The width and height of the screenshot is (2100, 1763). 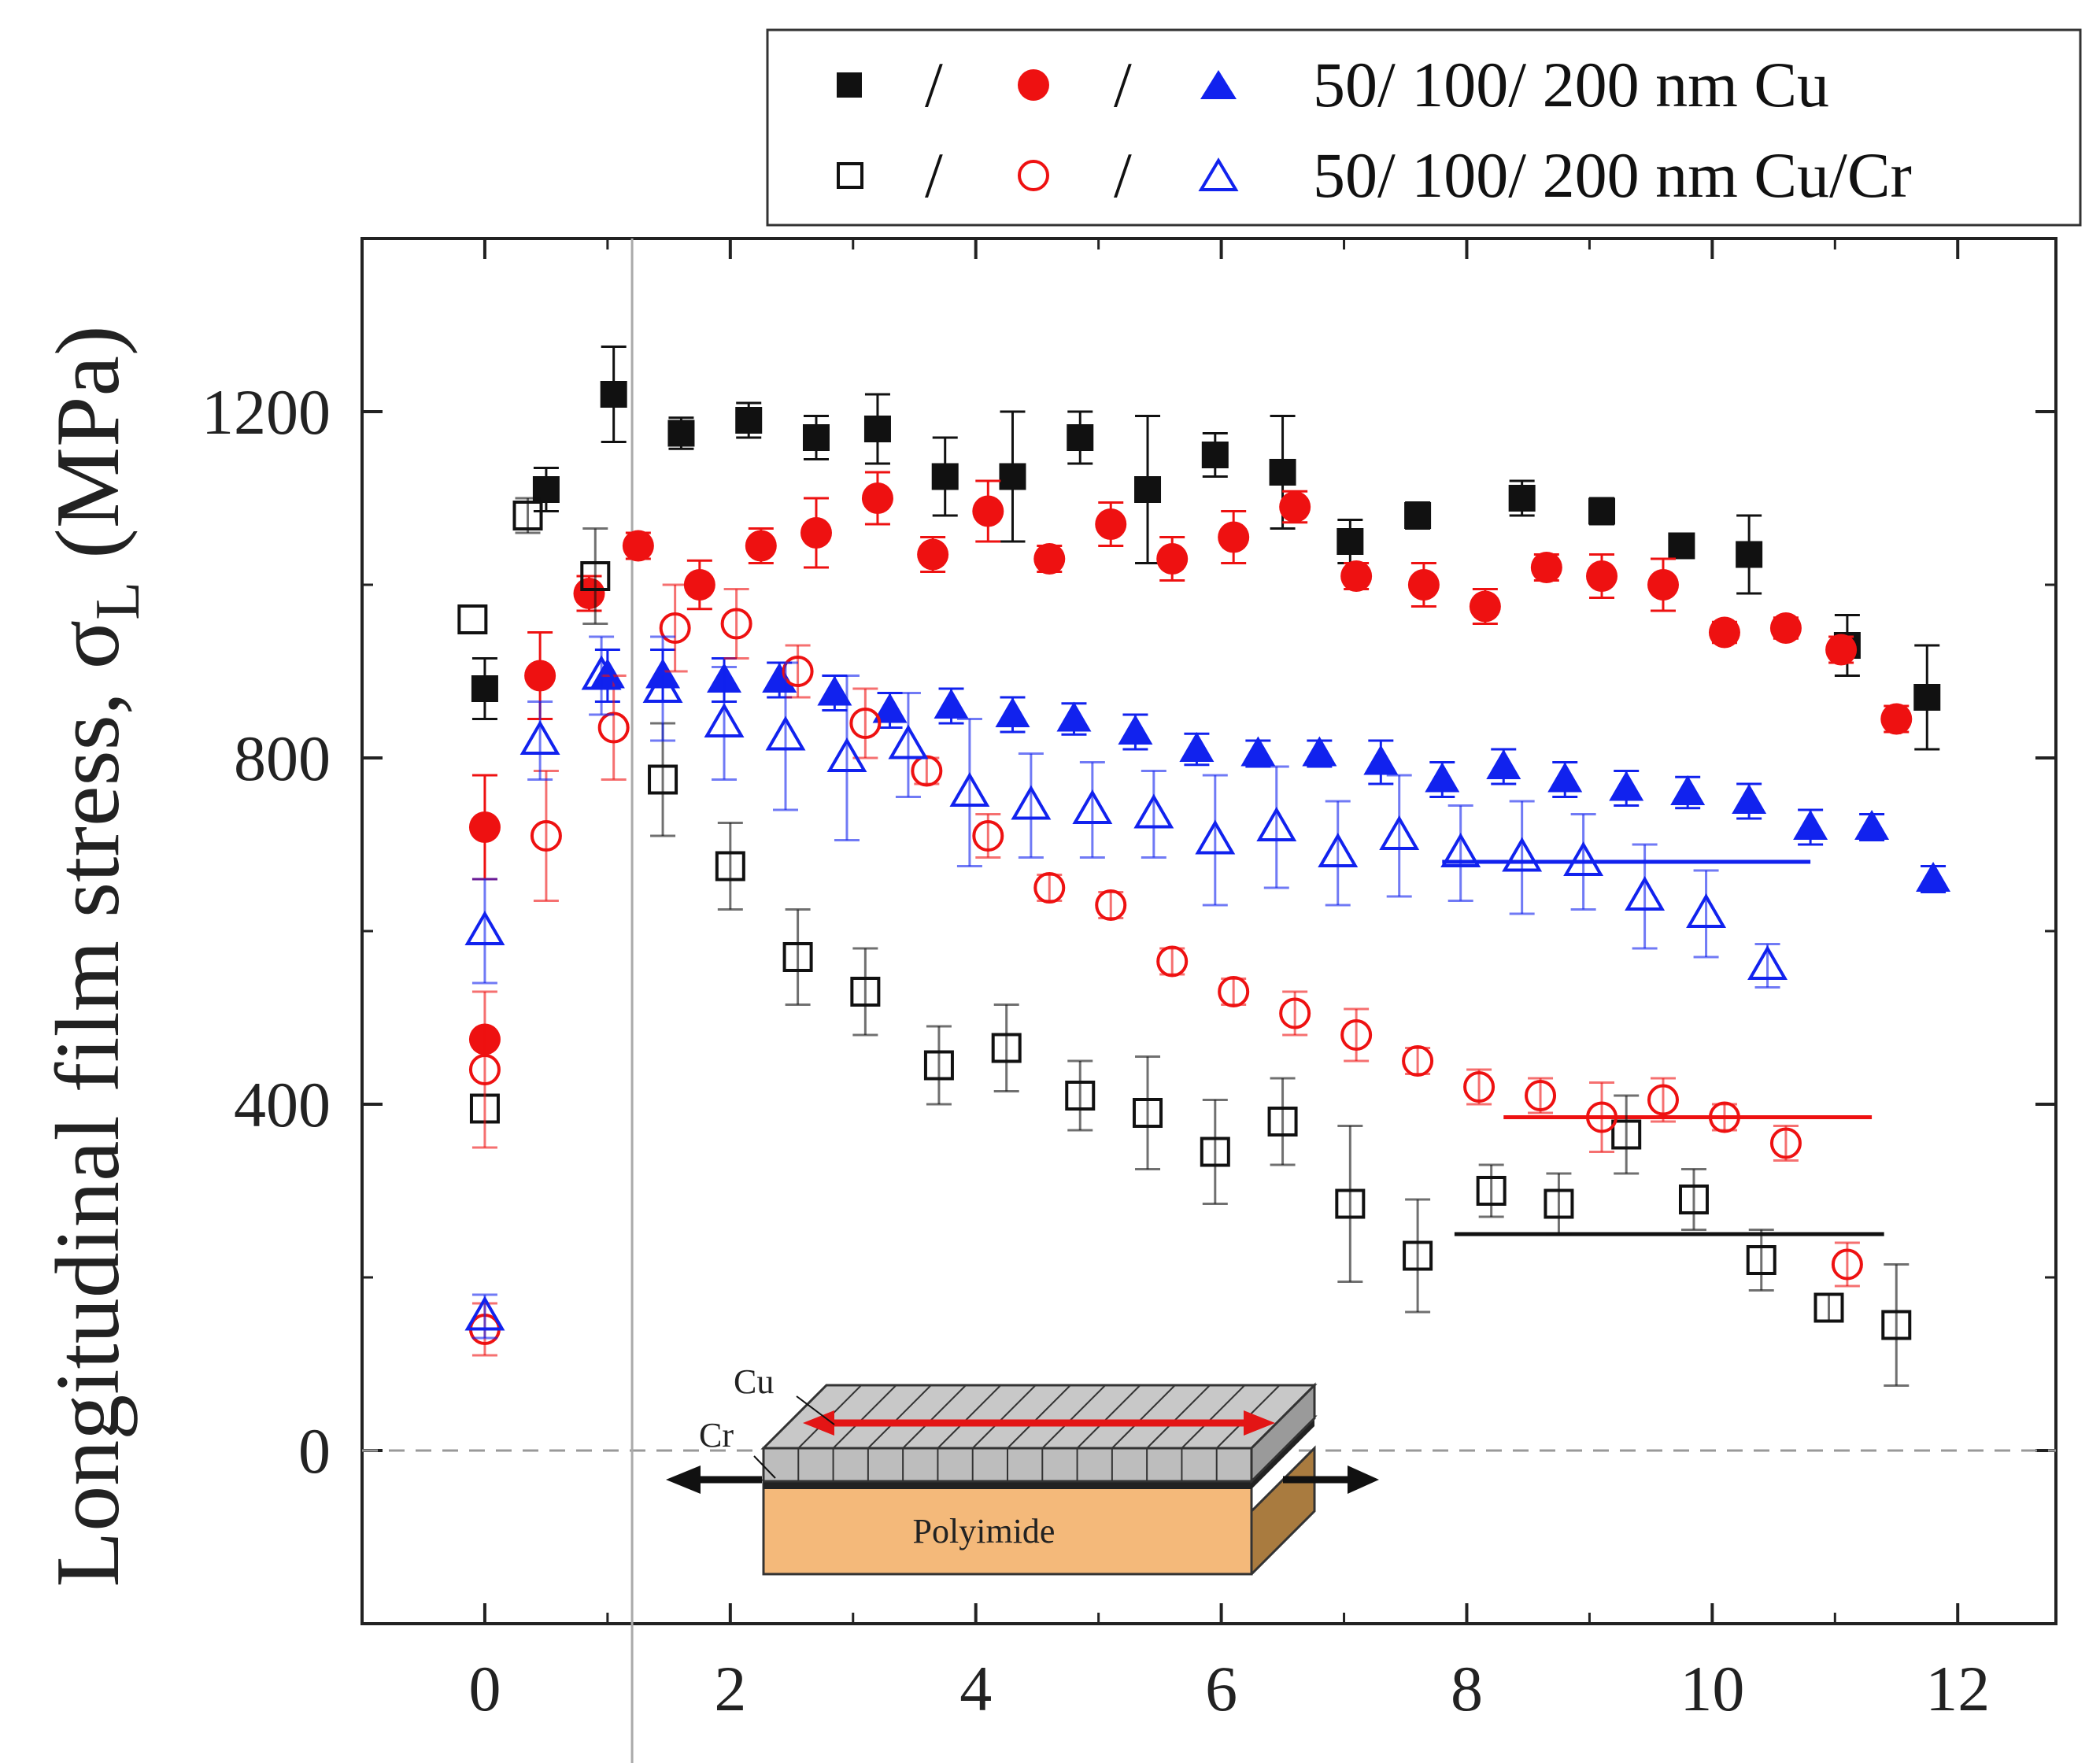 I want to click on y-tick-label: 0, so click(x=315, y=1451).